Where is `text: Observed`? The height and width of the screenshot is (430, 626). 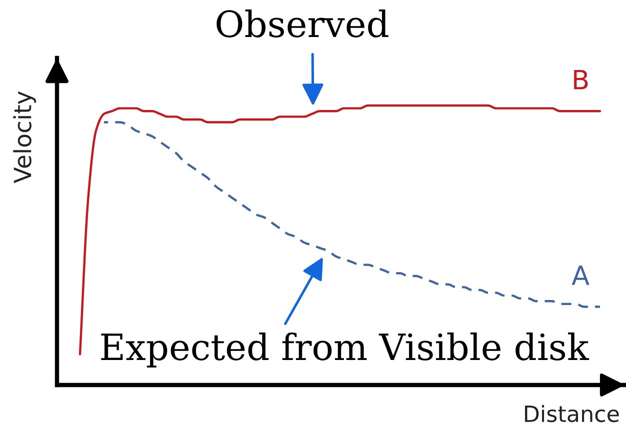 text: Observed is located at coordinates (302, 24).